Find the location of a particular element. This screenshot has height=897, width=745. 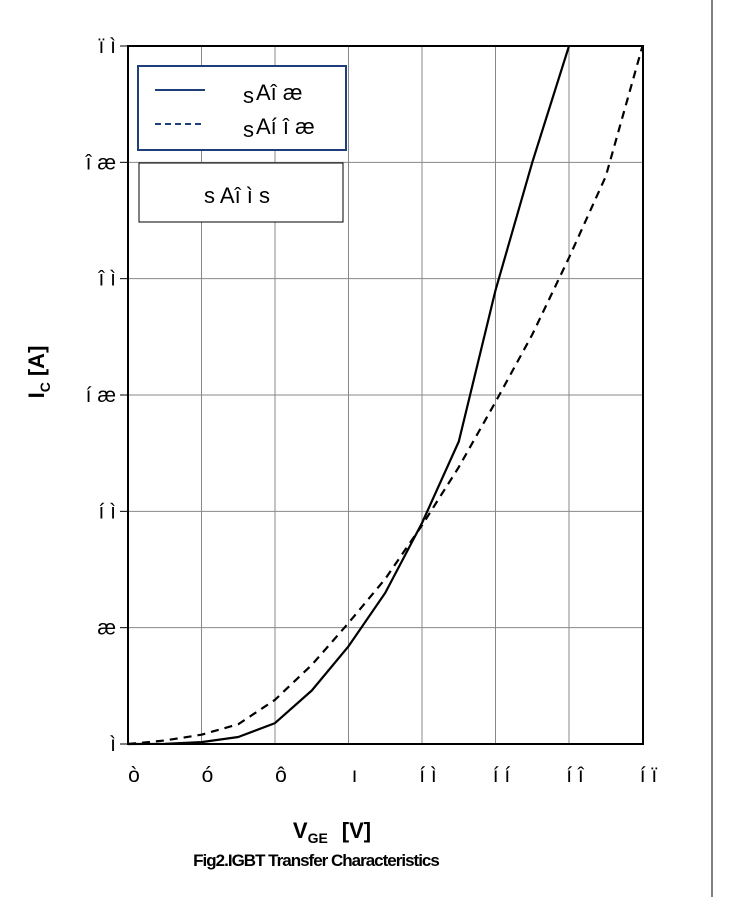

x-tick-label-5: í í is located at coordinates (502, 775).